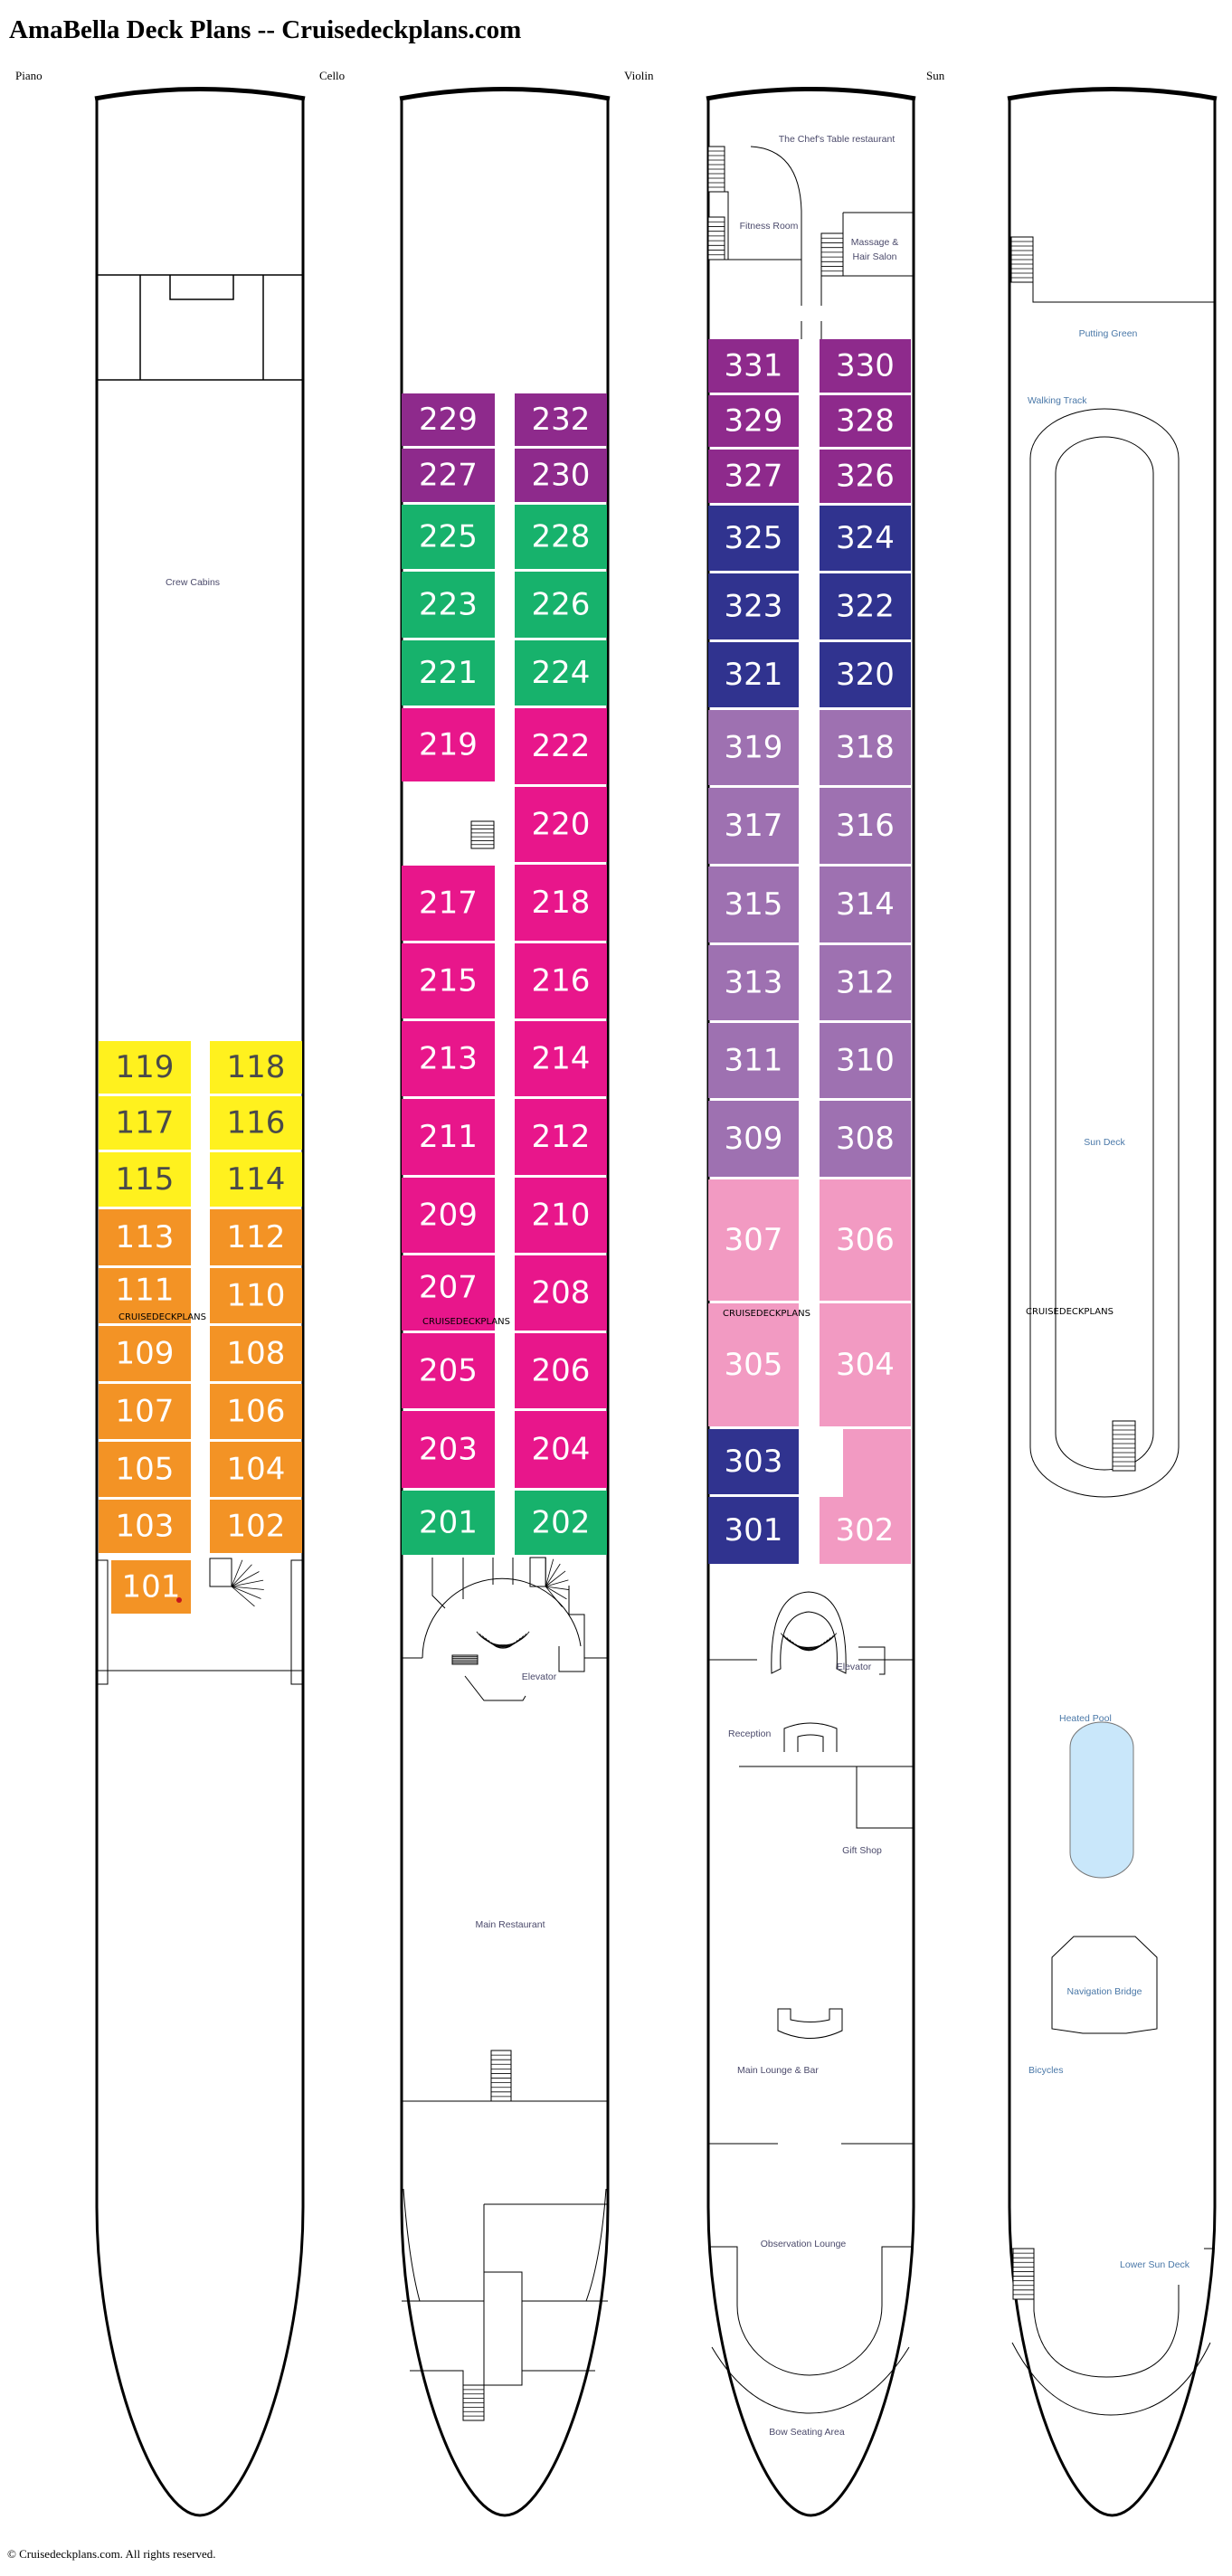 This screenshot has height=2576, width=1232. Describe the element at coordinates (866, 904) in the screenshot. I see `cabin-314: 314` at that location.